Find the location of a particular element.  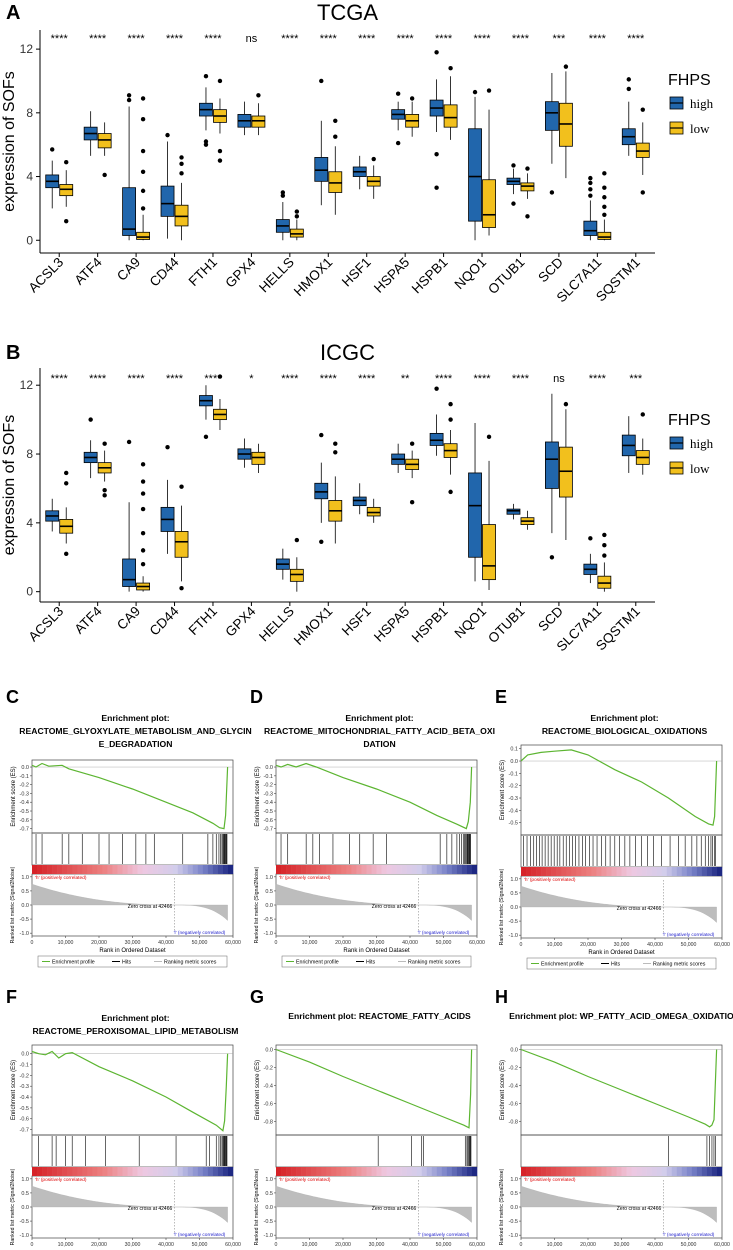

hits-frame is located at coordinates (376, 1151).